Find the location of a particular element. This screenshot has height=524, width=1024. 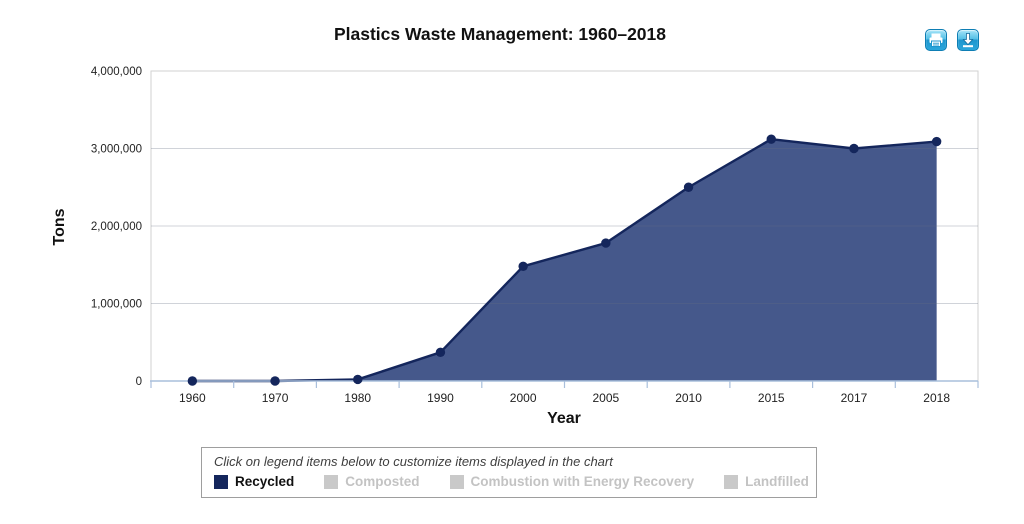

y-tick-label: 0 is located at coordinates (139, 382).